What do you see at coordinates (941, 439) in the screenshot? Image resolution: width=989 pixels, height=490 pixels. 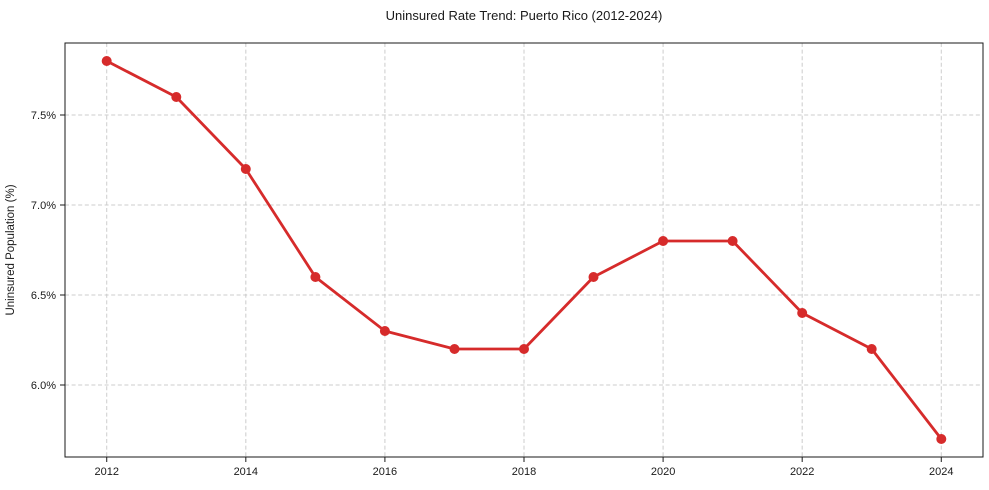 I see `data-point-2024` at bounding box center [941, 439].